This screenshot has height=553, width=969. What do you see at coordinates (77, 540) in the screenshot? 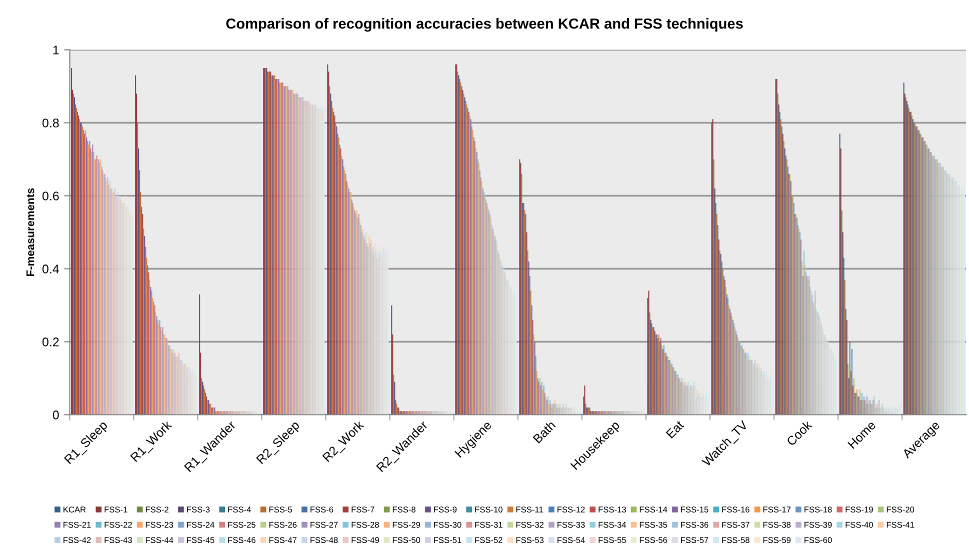
I see `legend-label: FSS-42` at bounding box center [77, 540].